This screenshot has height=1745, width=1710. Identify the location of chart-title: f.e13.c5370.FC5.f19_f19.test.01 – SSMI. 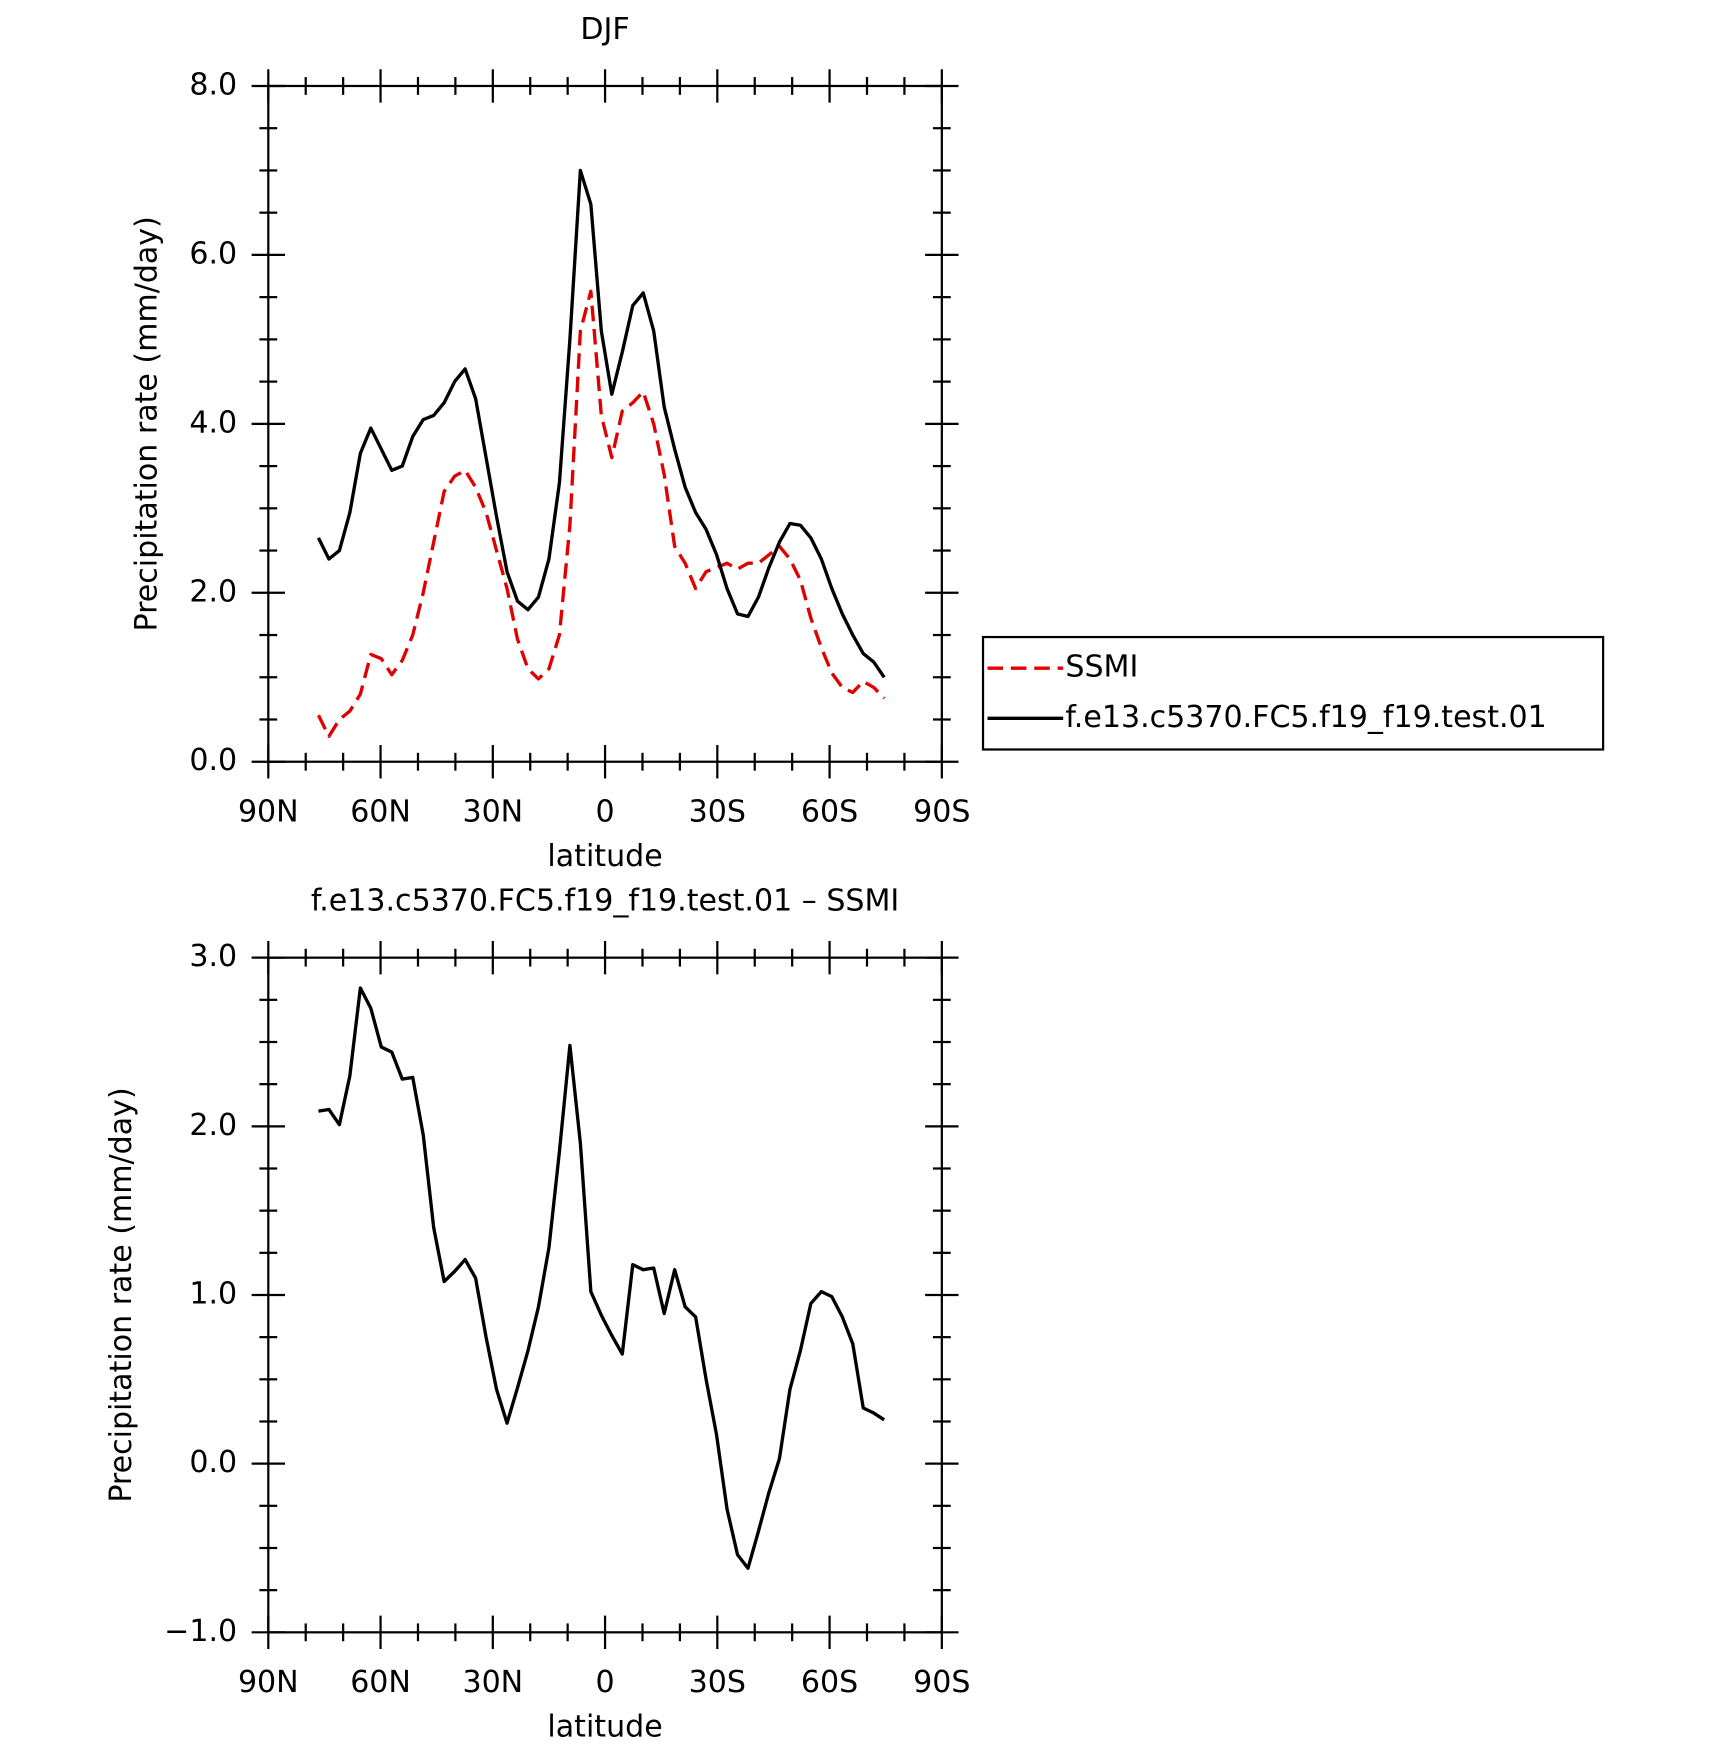
(605, 901).